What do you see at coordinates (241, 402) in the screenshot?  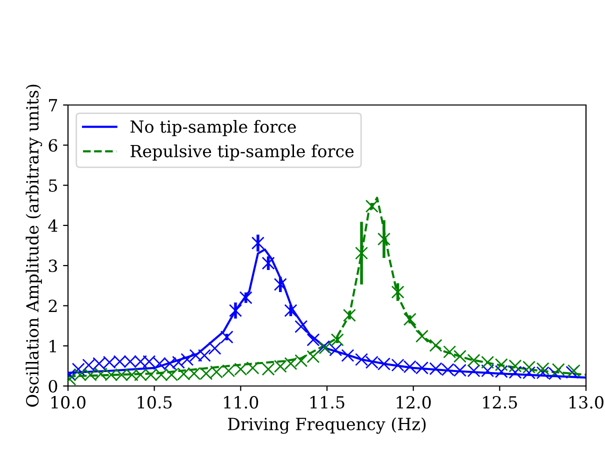 I see `x-tick-label: 11.0` at bounding box center [241, 402].